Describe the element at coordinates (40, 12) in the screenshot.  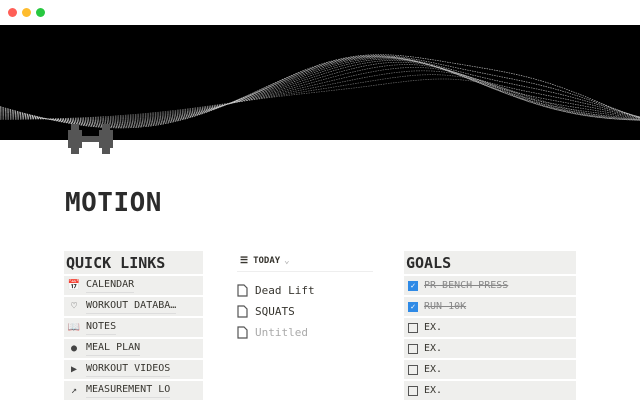
I see `zoom-button` at that location.